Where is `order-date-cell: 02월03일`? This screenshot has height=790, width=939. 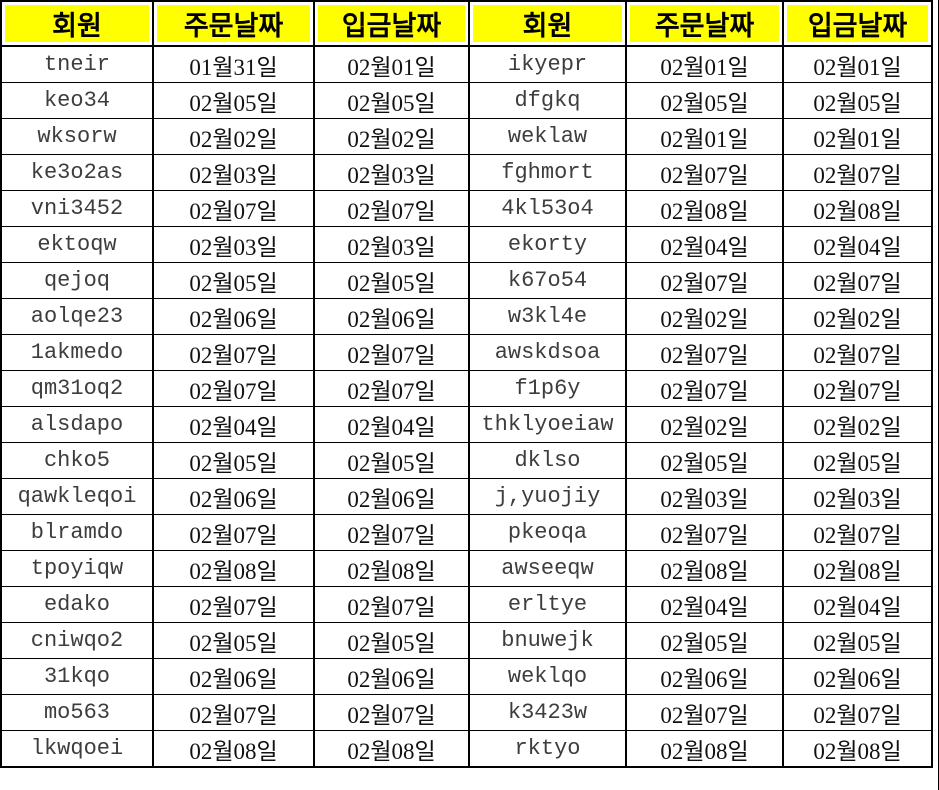
order-date-cell: 02월03일 is located at coordinates (704, 496).